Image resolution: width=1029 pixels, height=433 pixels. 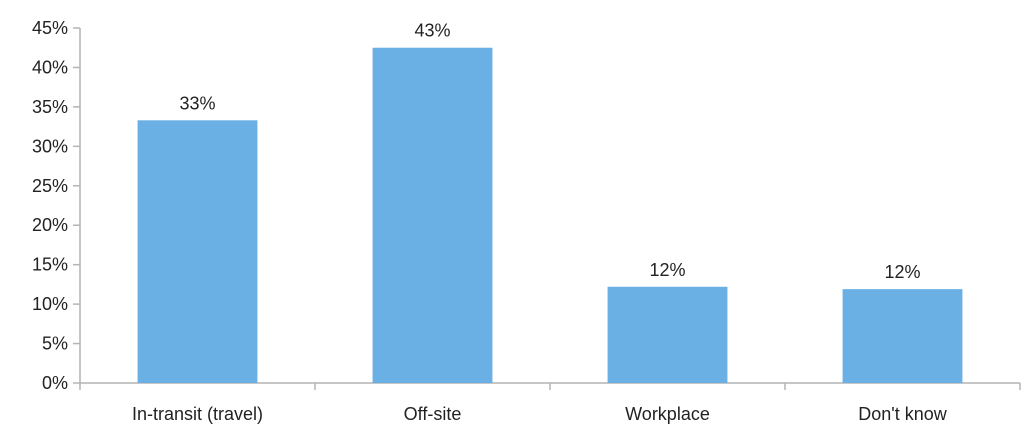 I want to click on y-tick-label: 0%, so click(x=55, y=383).